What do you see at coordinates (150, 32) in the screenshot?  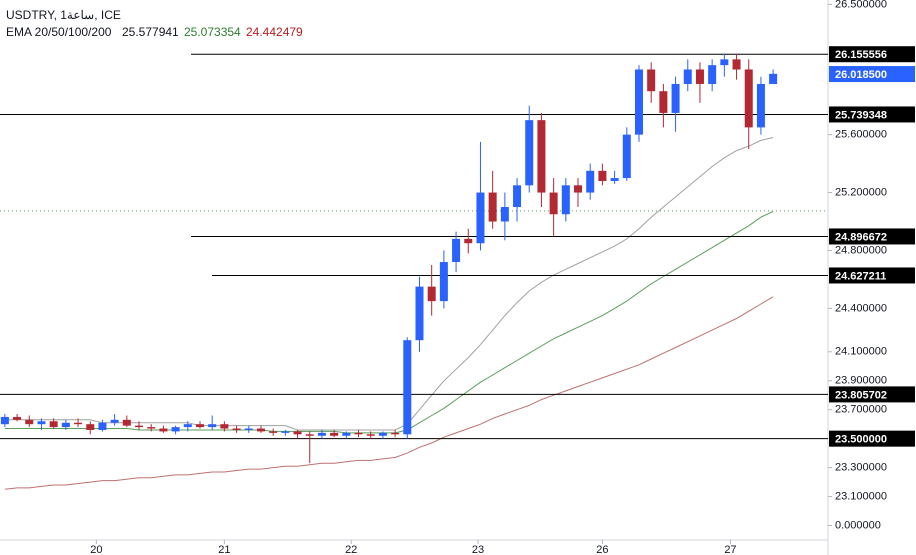 I see `ema-value: 25.577941` at bounding box center [150, 32].